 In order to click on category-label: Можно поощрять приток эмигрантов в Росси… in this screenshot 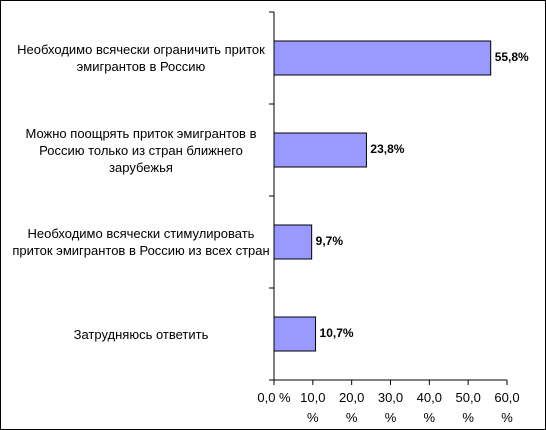, I will do `click(141, 150)`.